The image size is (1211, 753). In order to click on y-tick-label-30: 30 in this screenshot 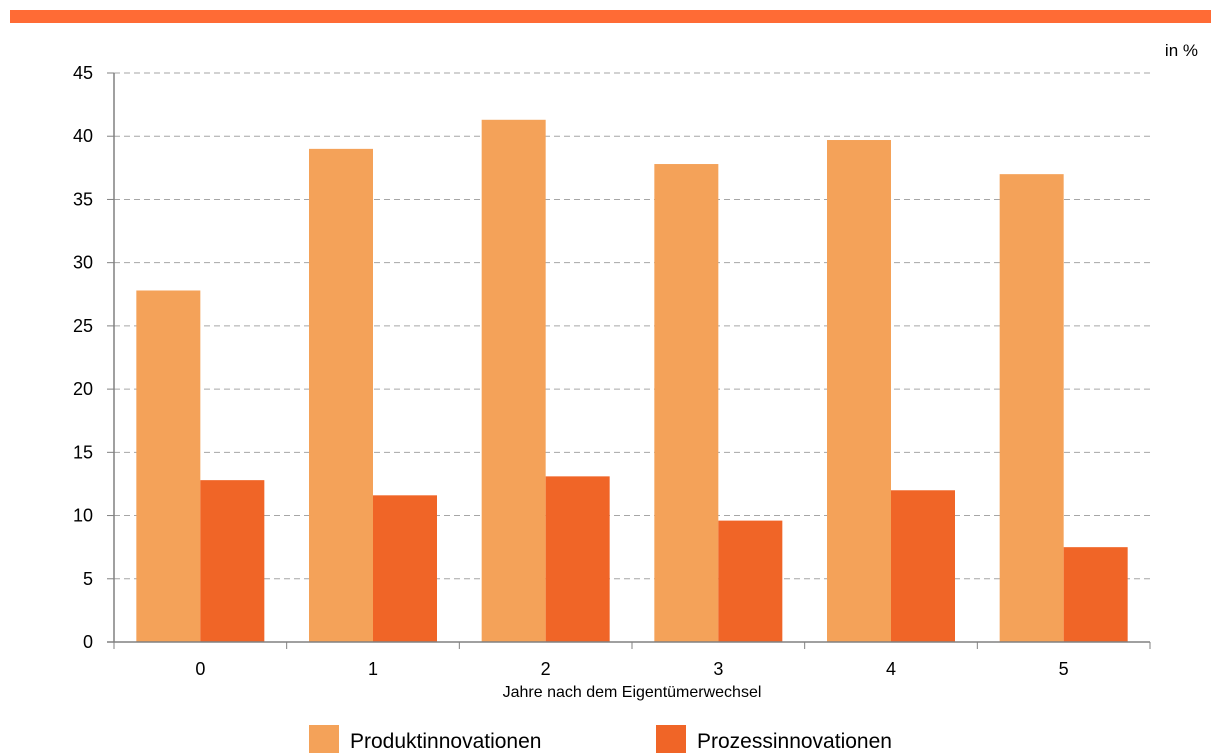, I will do `click(83, 263)`.